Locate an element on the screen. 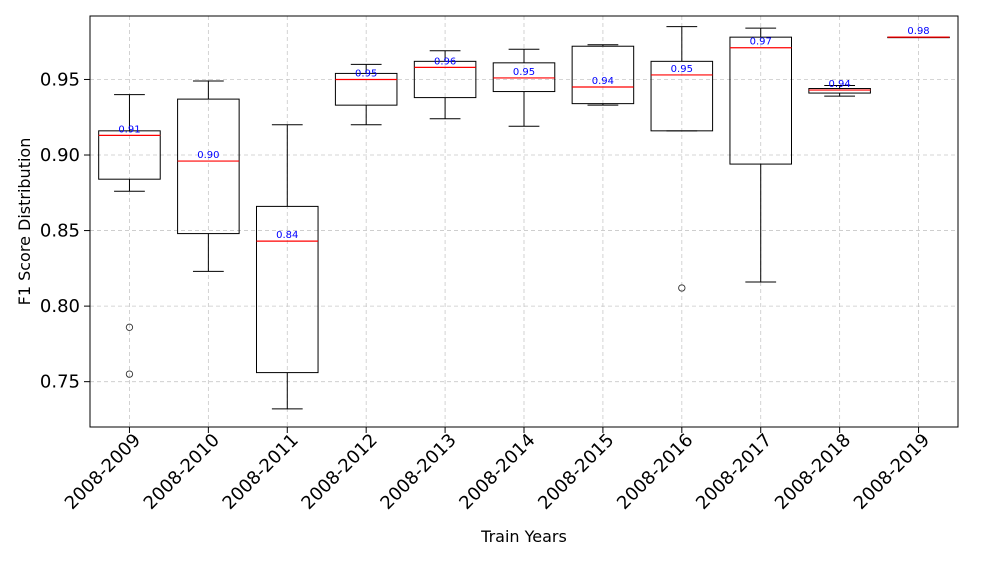  x-tick-label: 2008-2018 is located at coordinates (813, 472).